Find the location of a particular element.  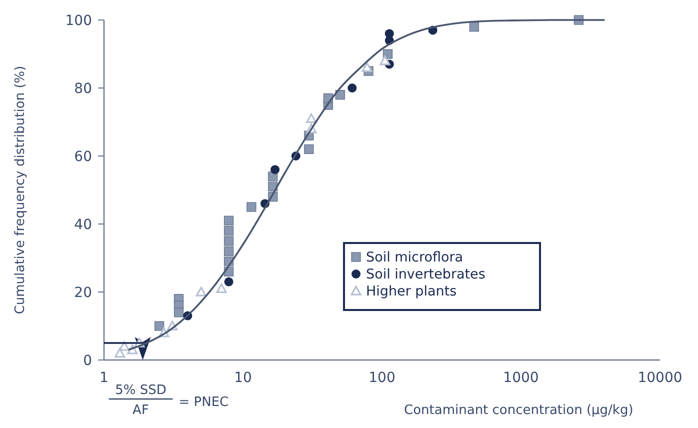

y-tick-label: 0 is located at coordinates (87, 360).